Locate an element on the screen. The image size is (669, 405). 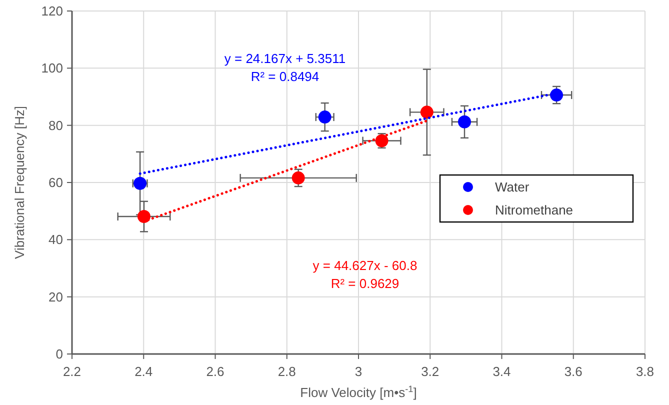
annotation: R² = 0.9629 is located at coordinates (365, 283).